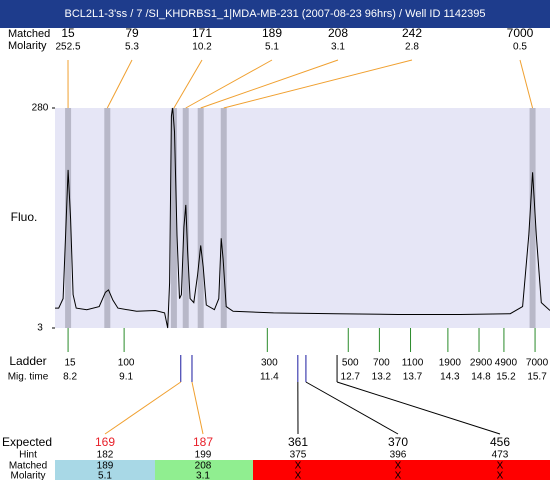 Image resolution: width=550 pixels, height=480 pixels. I want to click on peak-molarity: 0.5, so click(520, 47).